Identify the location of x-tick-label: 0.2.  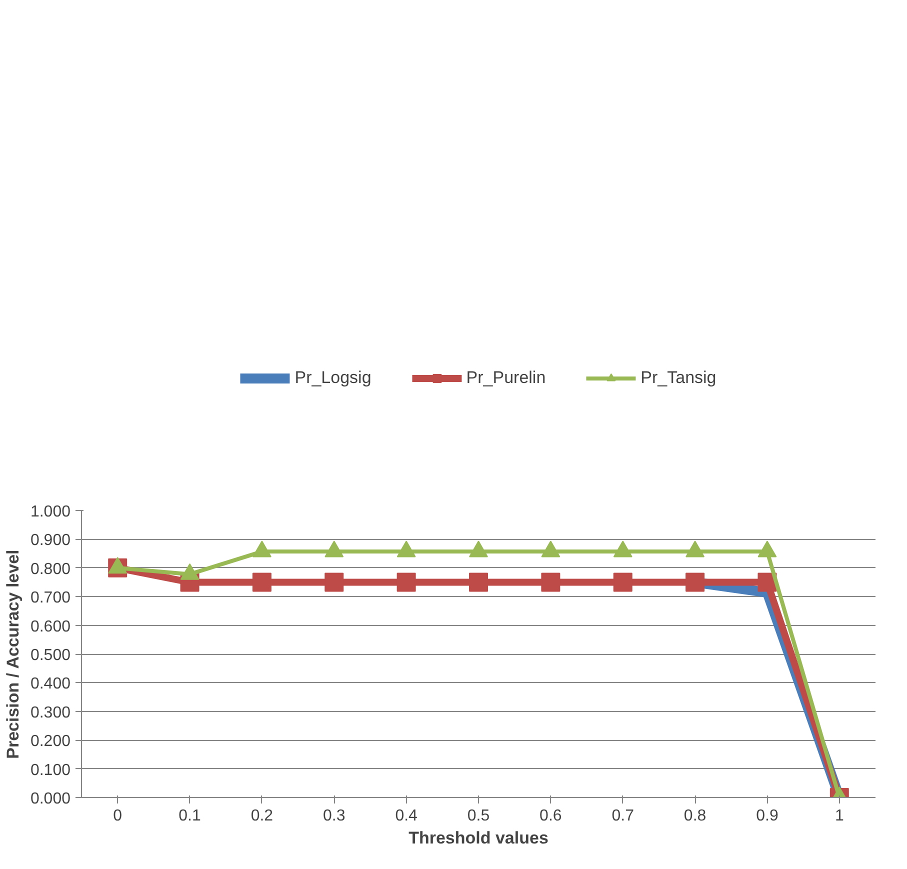
(262, 816).